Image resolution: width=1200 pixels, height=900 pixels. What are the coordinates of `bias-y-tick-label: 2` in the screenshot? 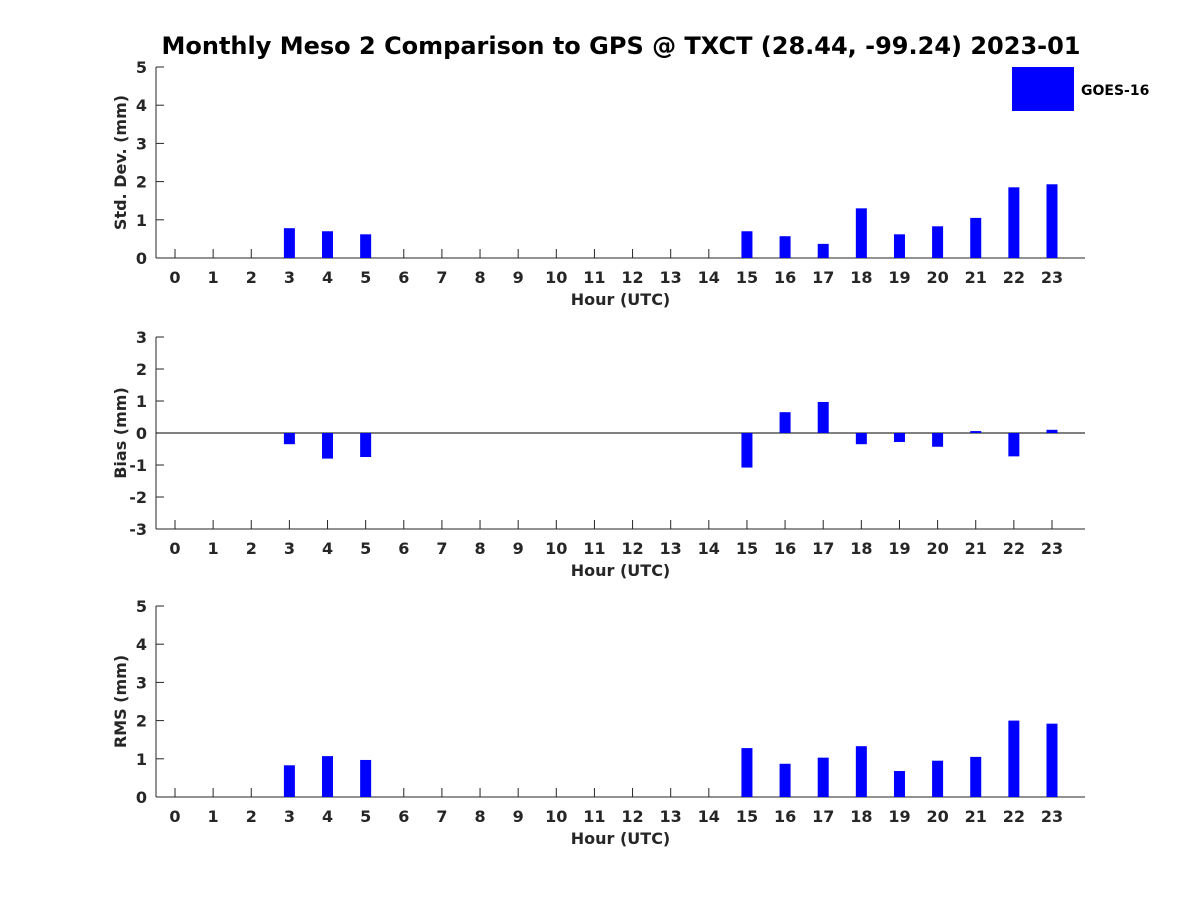 It's located at (141, 369).